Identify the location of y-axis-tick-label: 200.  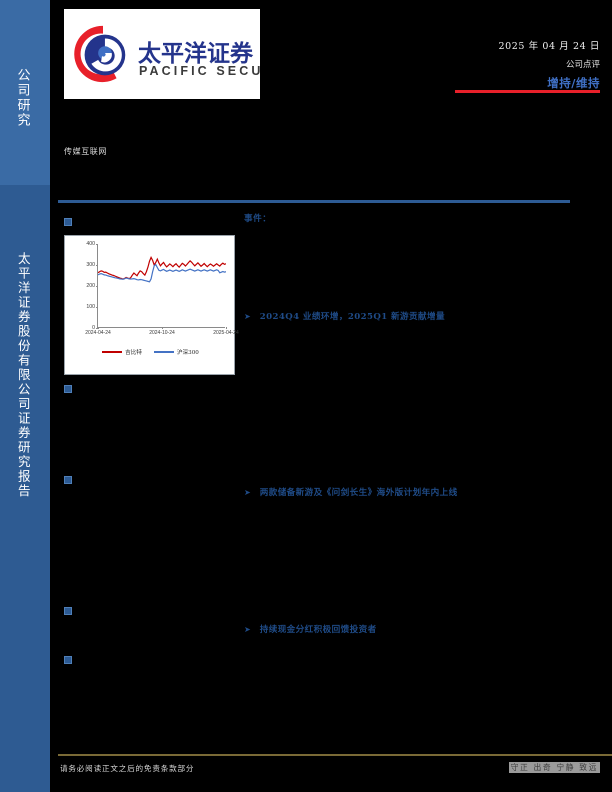
(90, 286).